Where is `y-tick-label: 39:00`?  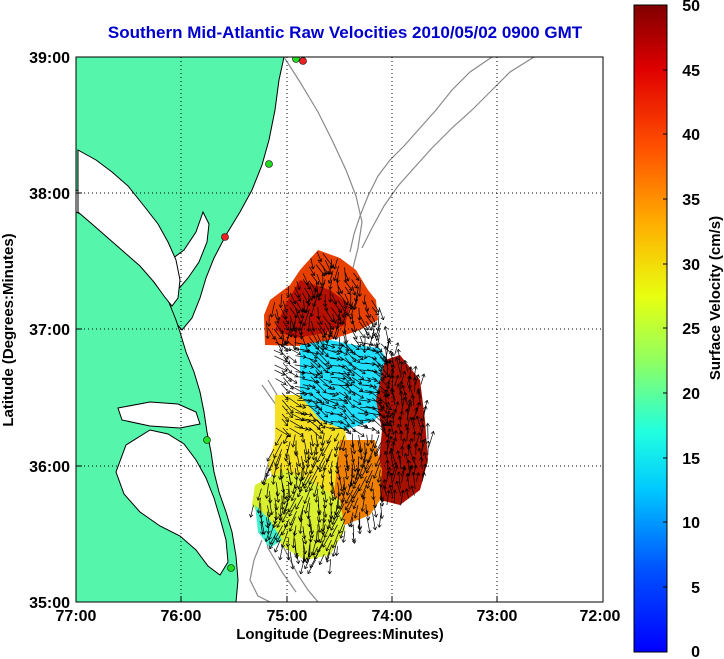
y-tick-label: 39:00 is located at coordinates (49, 58).